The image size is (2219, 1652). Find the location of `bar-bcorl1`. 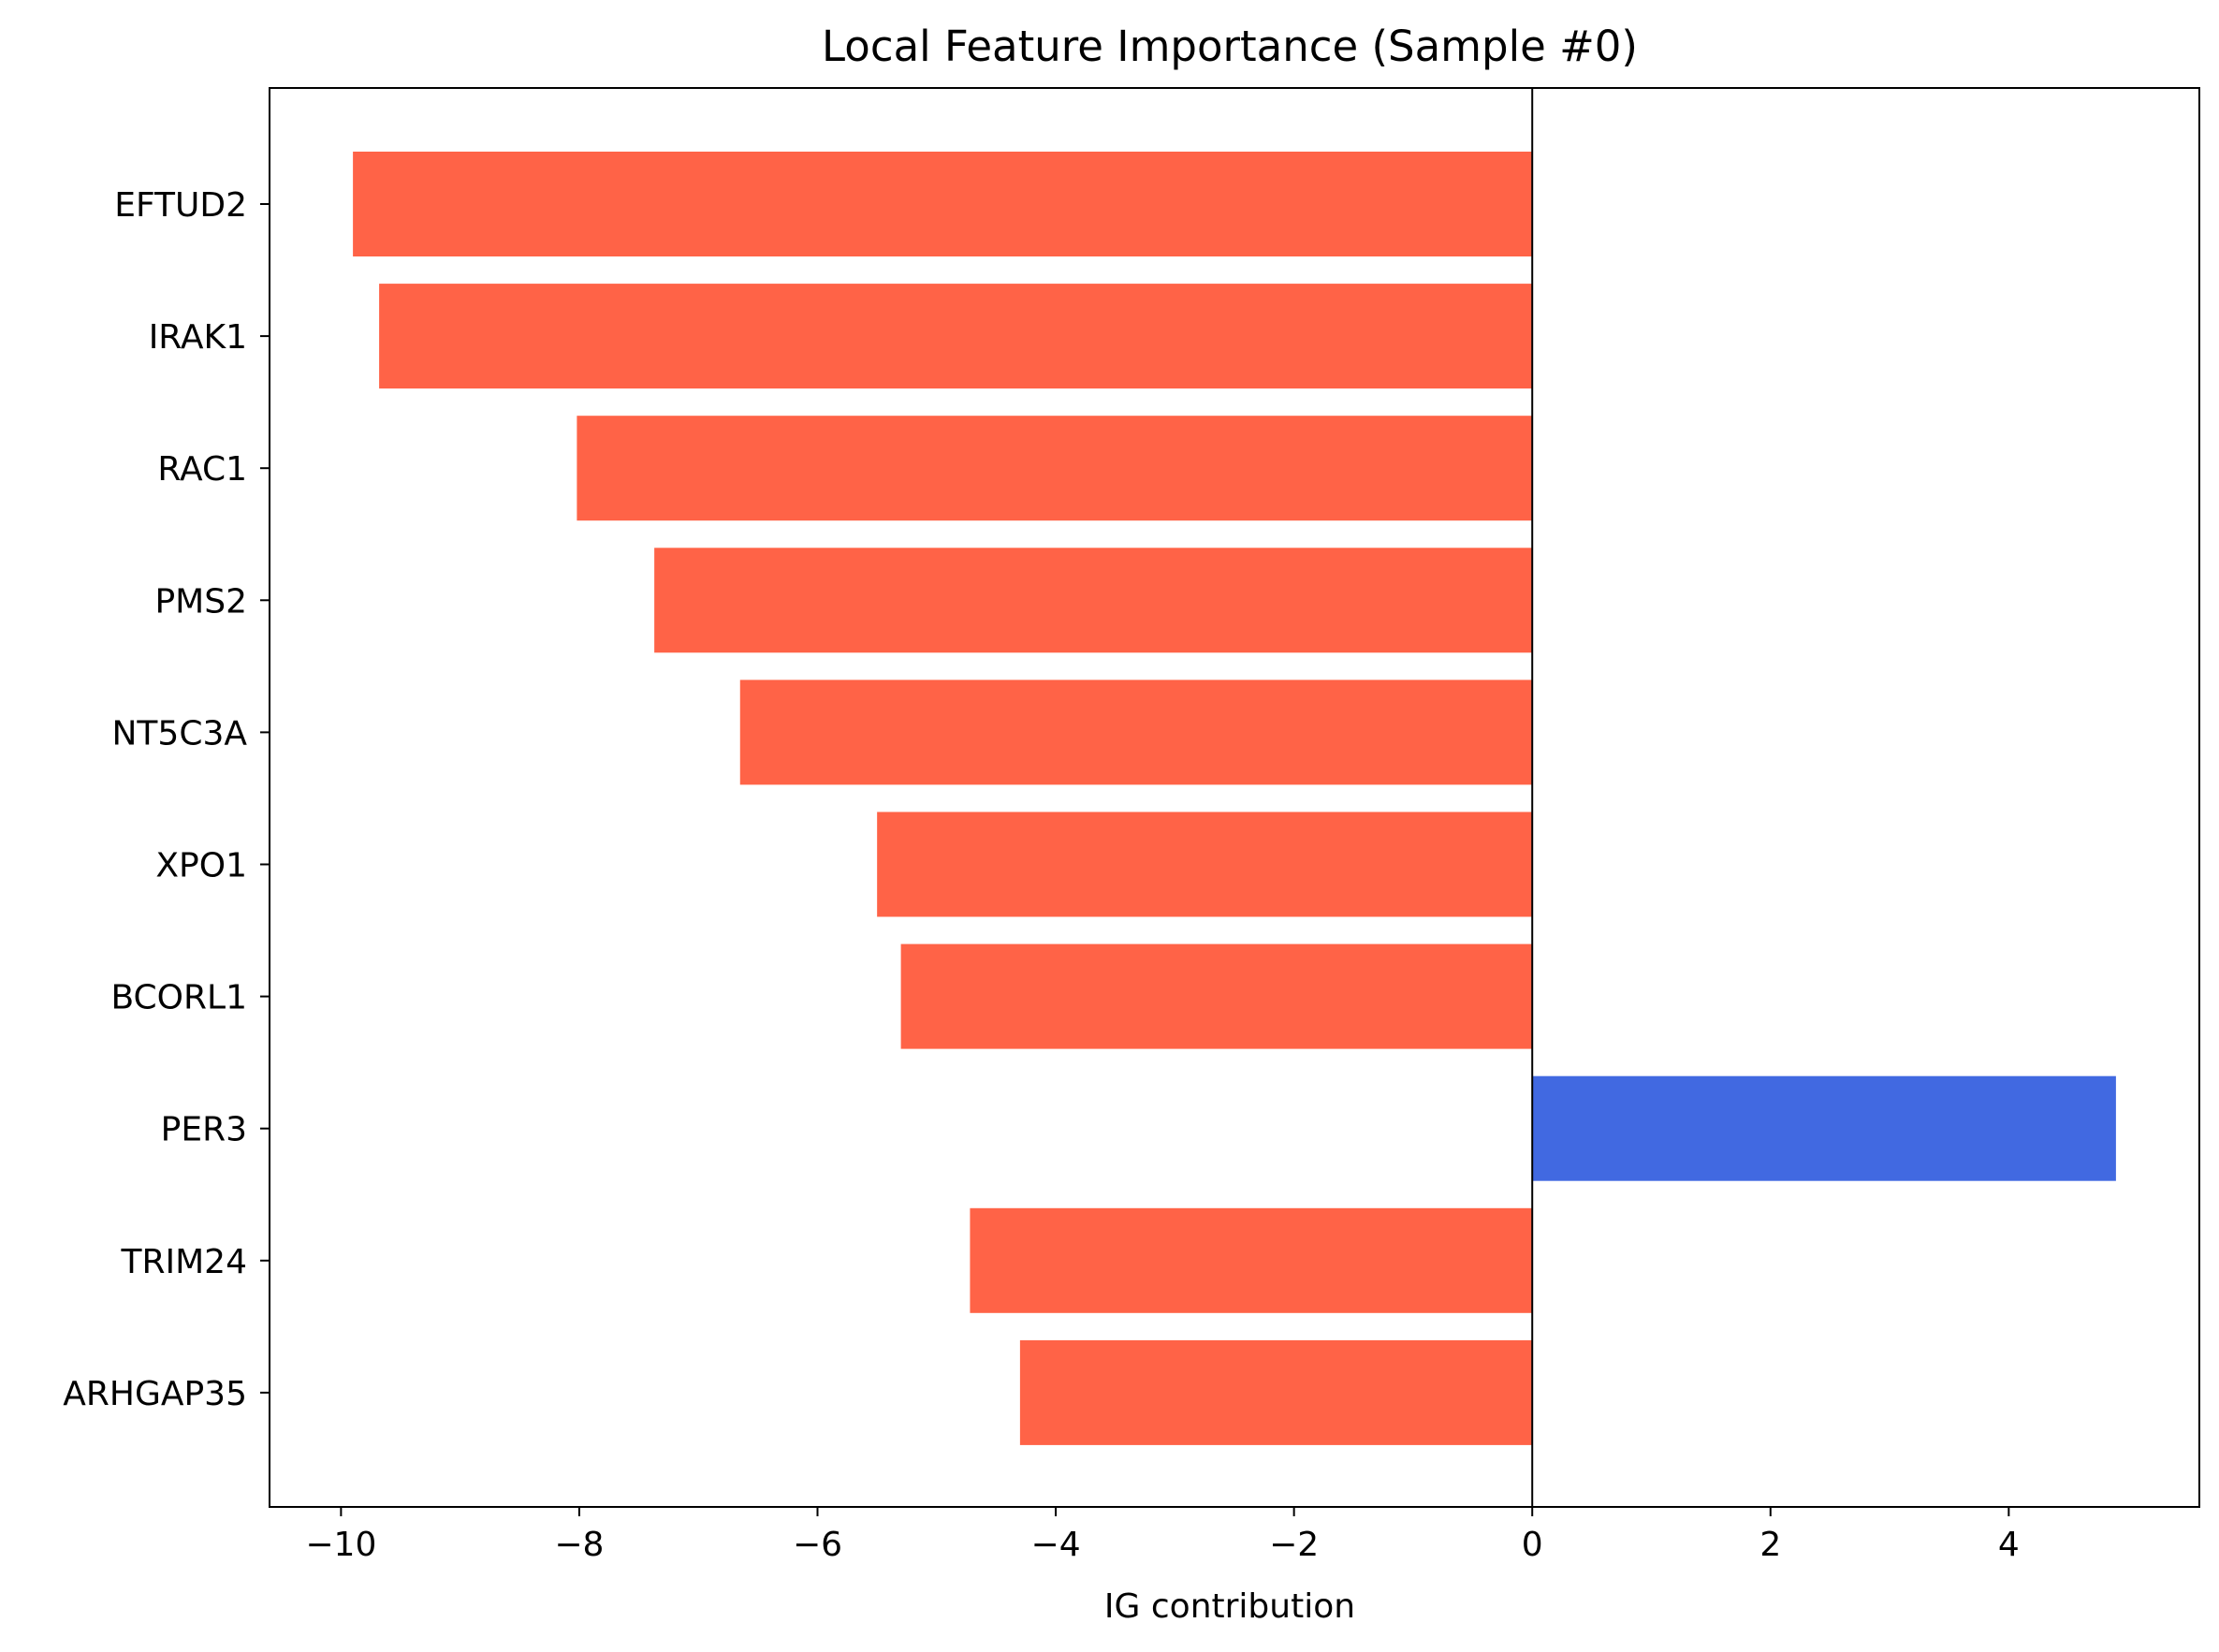

bar-bcorl1 is located at coordinates (1216, 996).